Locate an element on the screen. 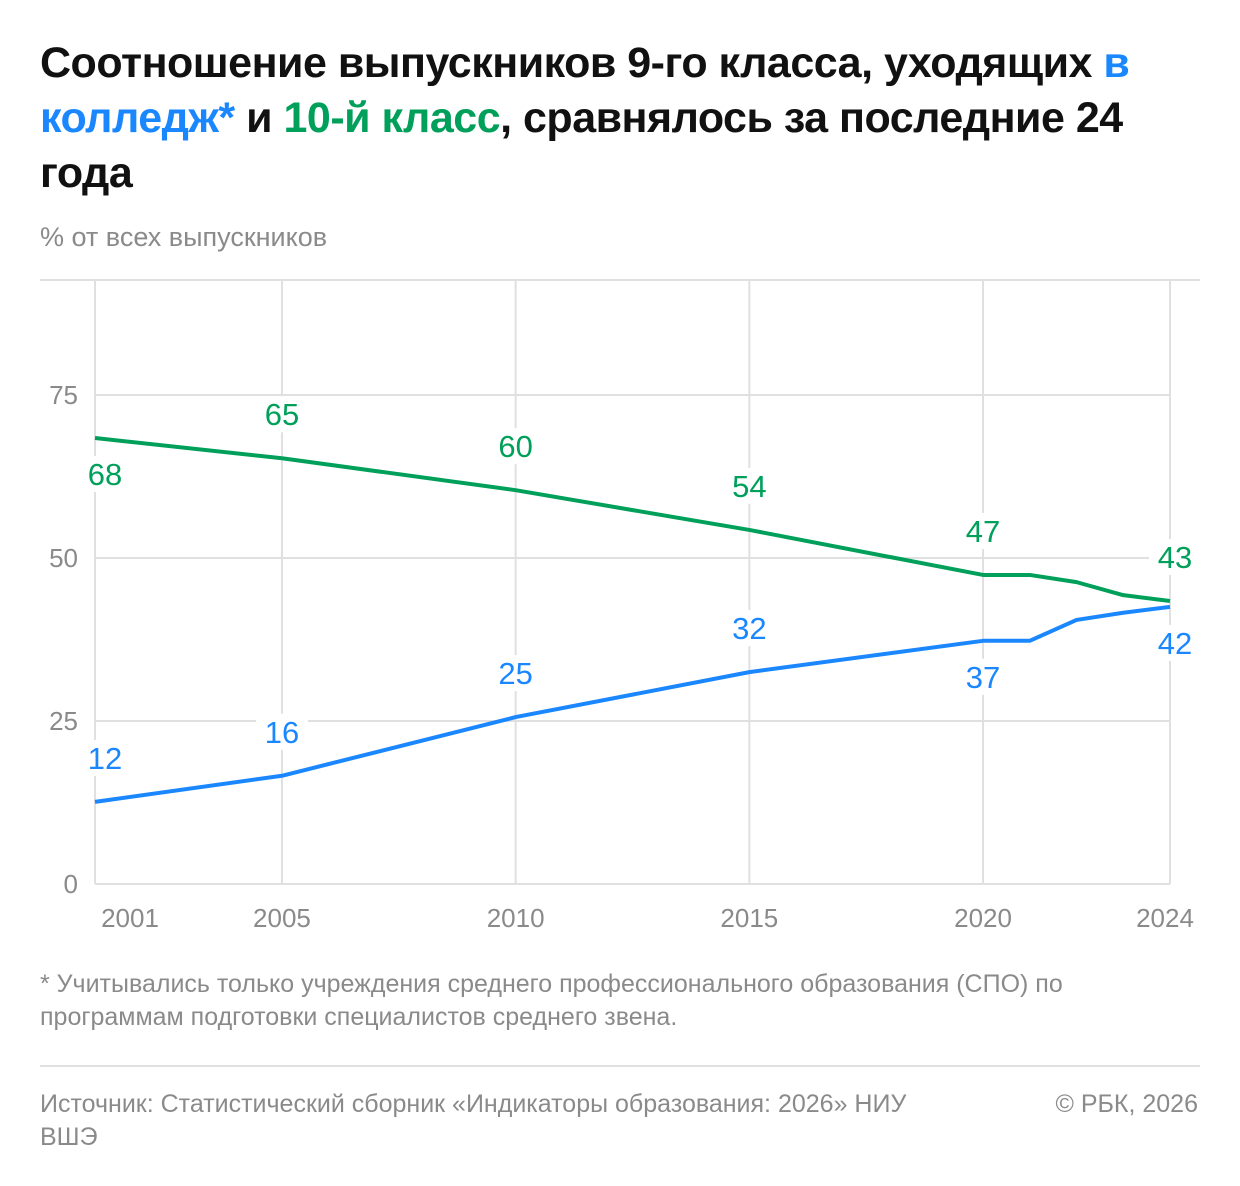  y-tick-label: 0 is located at coordinates (71, 884).